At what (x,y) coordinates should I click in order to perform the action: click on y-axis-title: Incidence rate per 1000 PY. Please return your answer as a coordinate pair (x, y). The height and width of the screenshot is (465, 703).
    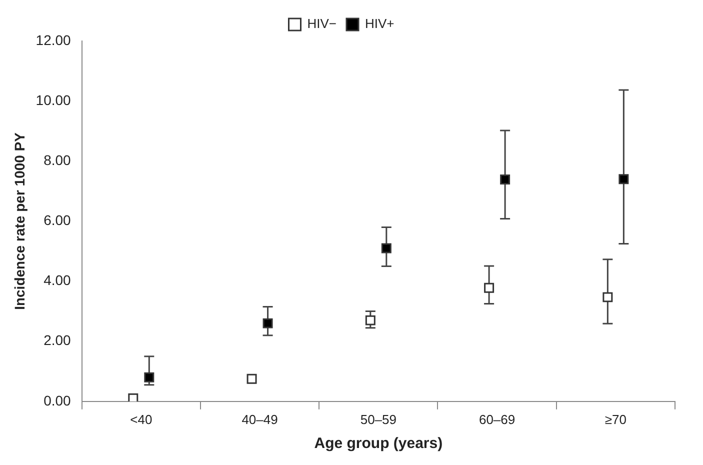
    Looking at the image, I should click on (19, 221).